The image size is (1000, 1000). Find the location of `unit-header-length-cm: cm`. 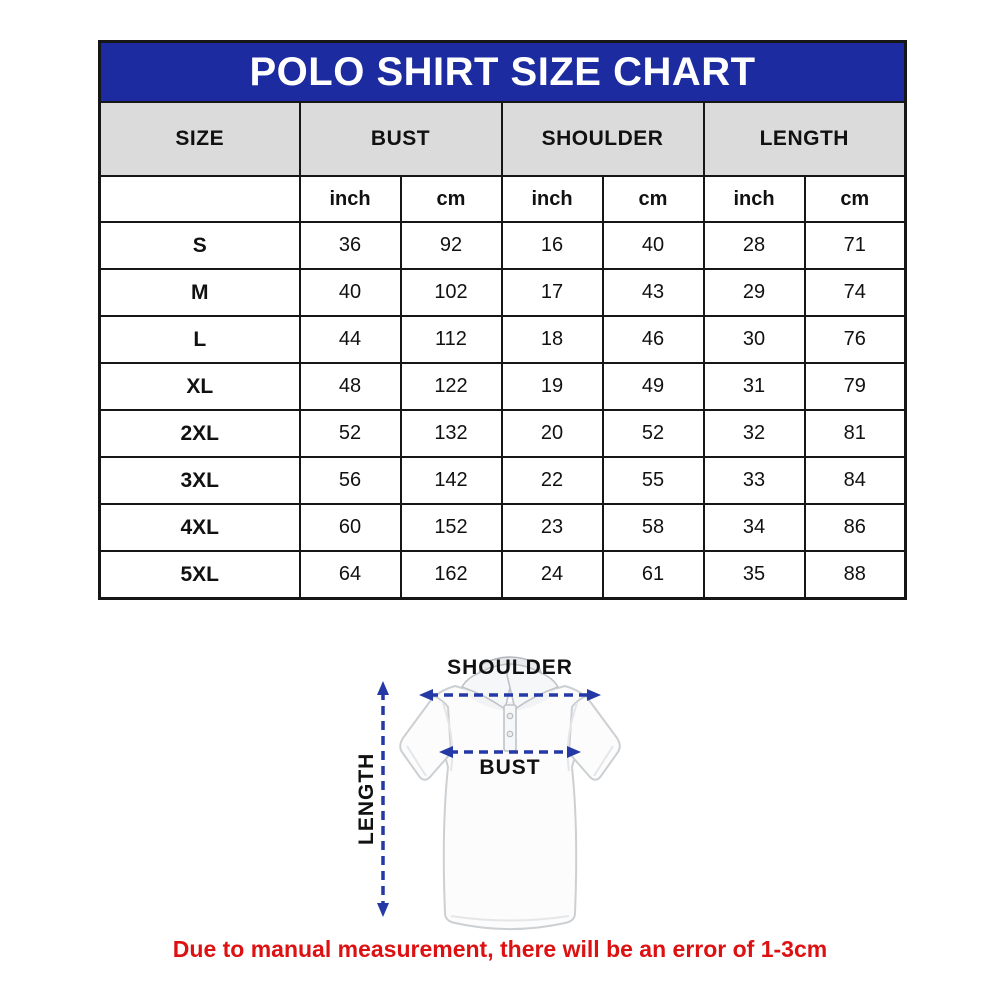

unit-header-length-cm: cm is located at coordinates (855, 199).